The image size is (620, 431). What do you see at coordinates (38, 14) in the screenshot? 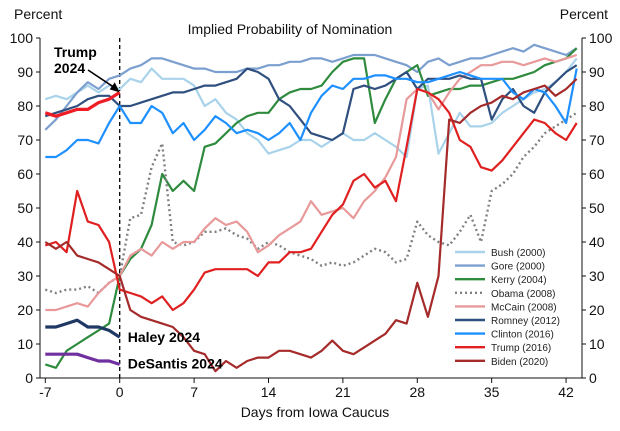
I see `y-axis-left-title: Percent` at bounding box center [38, 14].